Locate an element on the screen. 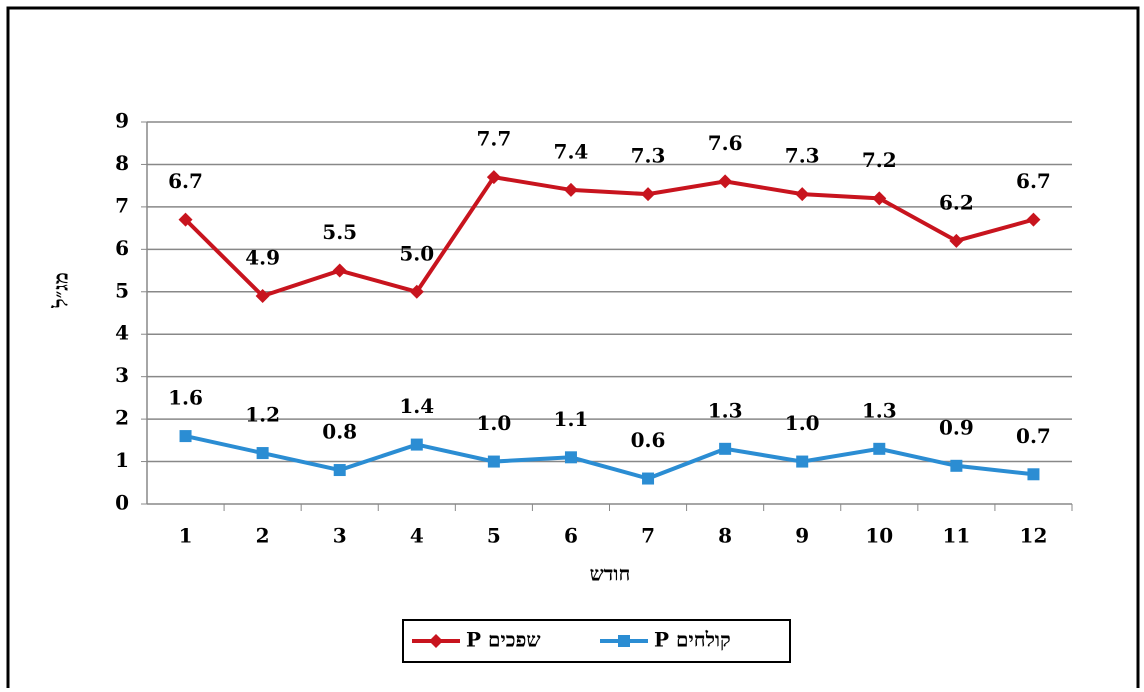 The width and height of the screenshot is (1144, 692). y-tick-label: 2 is located at coordinates (122, 418).